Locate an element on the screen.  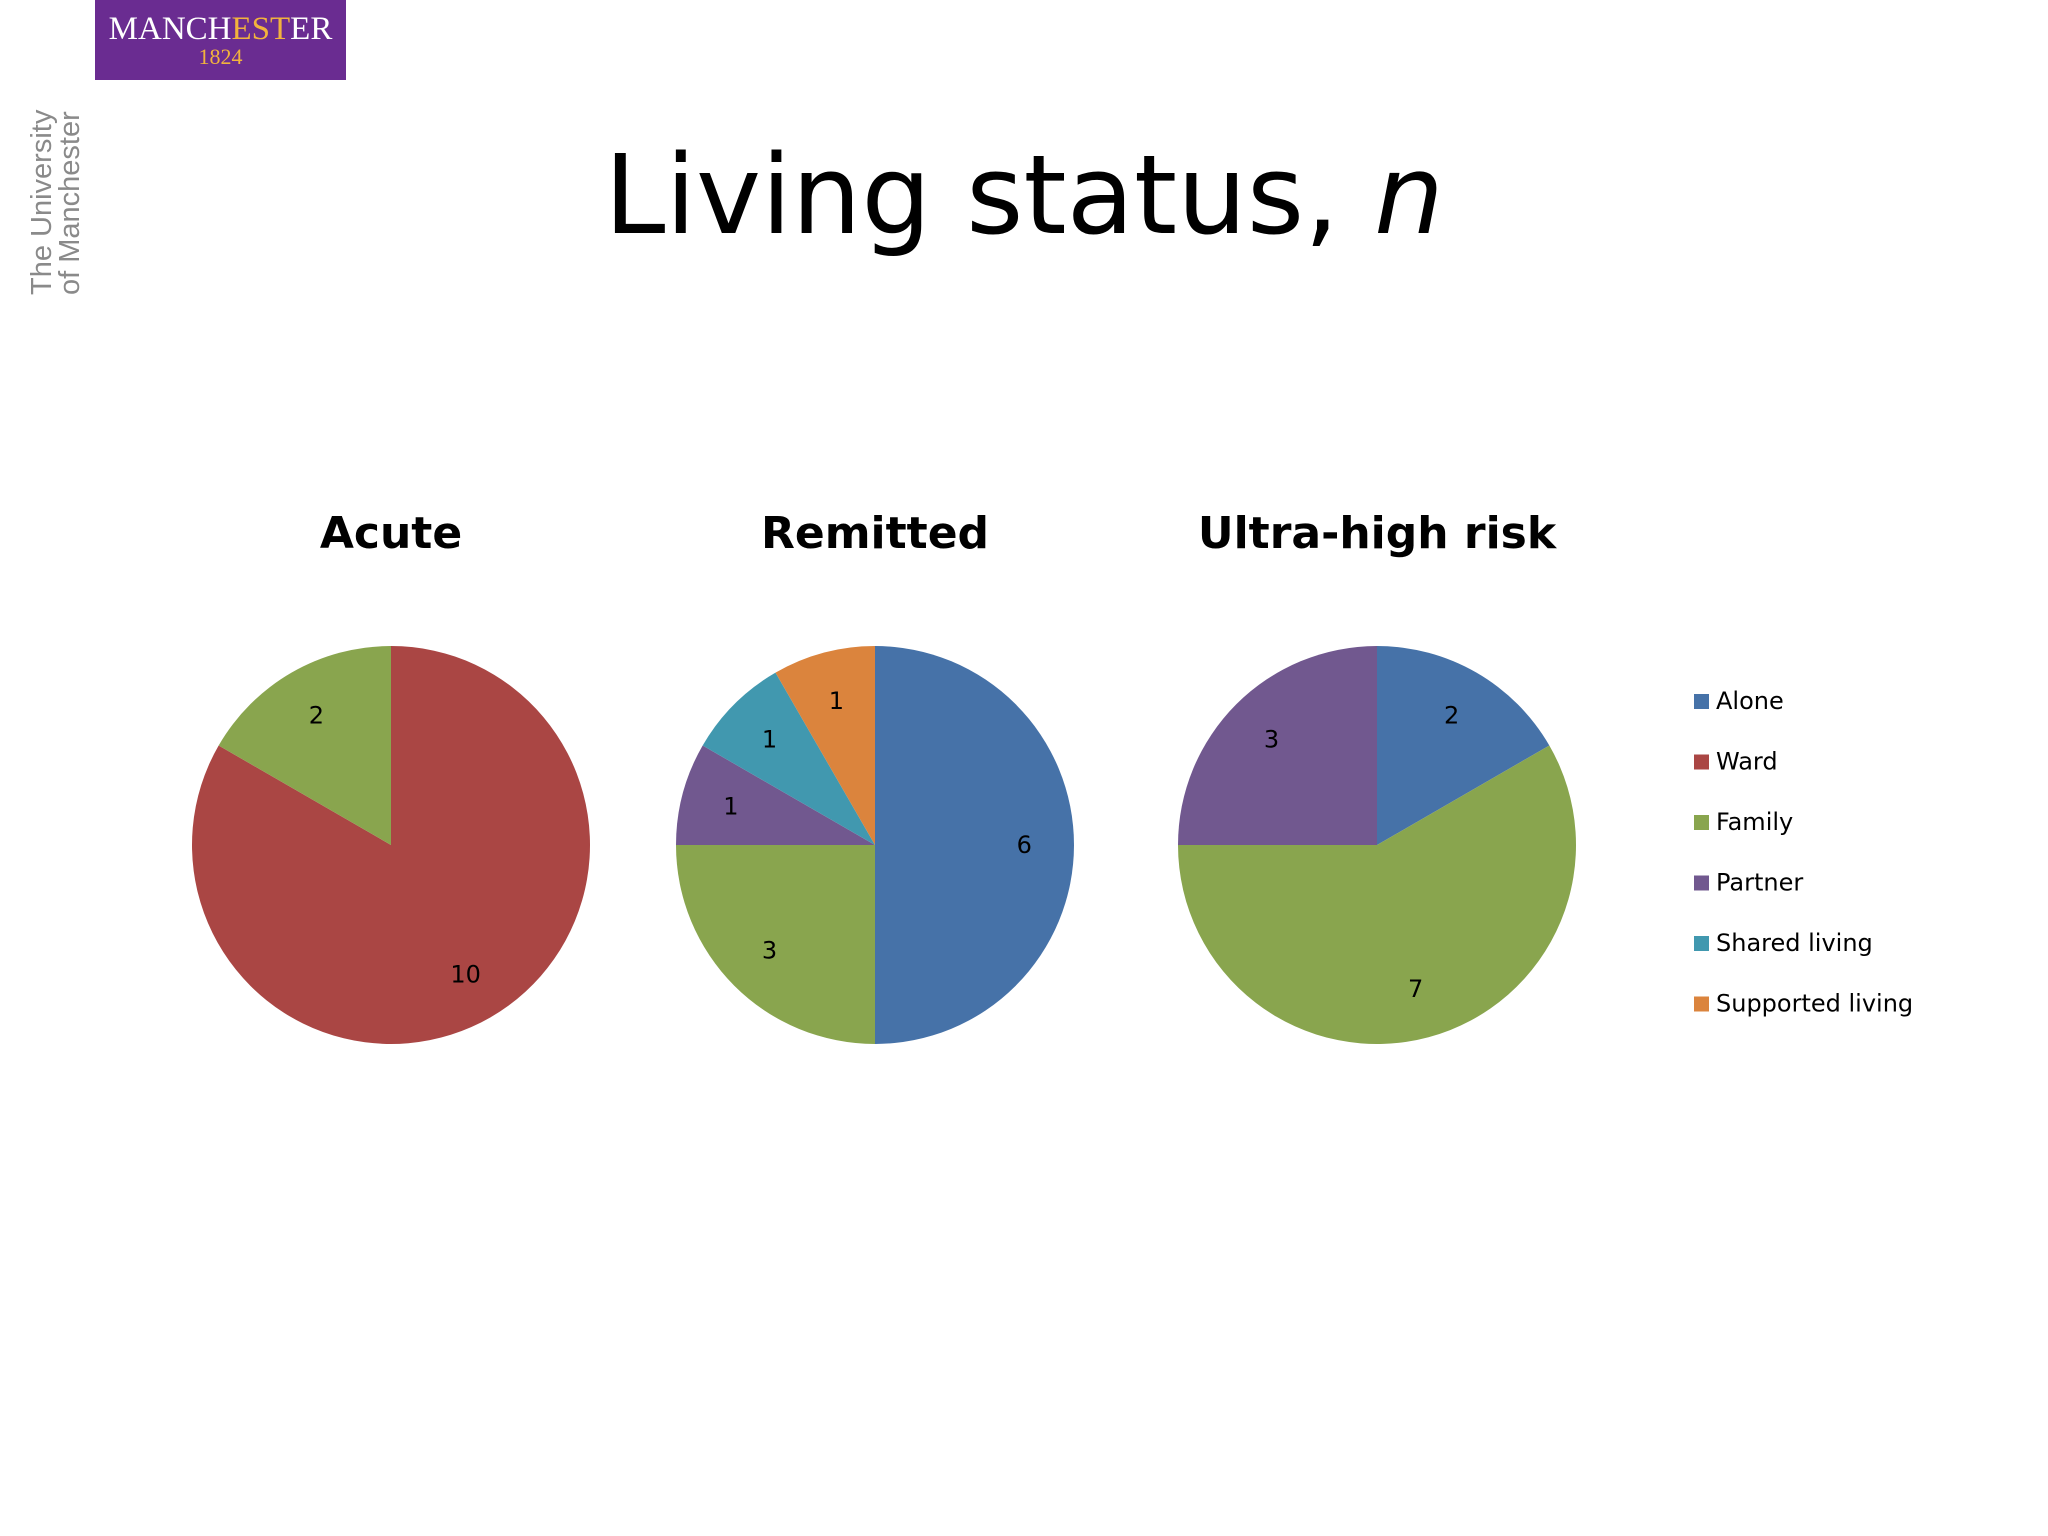
chart-title-remitted: Remitted is located at coordinates (875, 533).